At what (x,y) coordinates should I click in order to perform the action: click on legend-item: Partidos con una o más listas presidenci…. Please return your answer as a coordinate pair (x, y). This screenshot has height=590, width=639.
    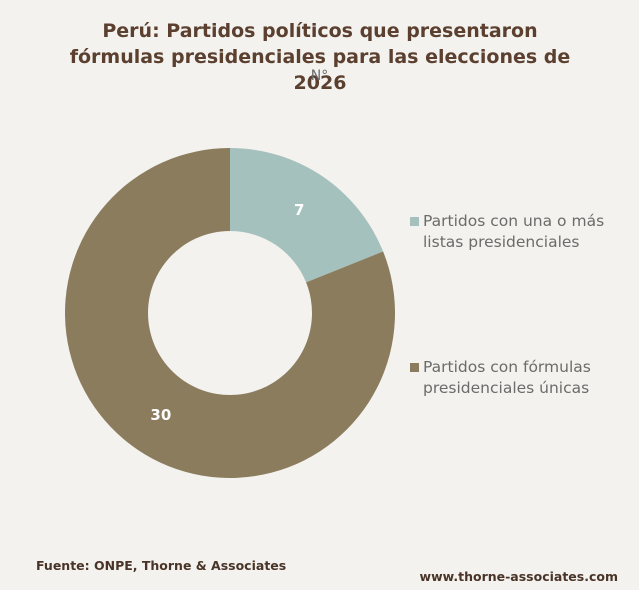
    Looking at the image, I should click on (515, 232).